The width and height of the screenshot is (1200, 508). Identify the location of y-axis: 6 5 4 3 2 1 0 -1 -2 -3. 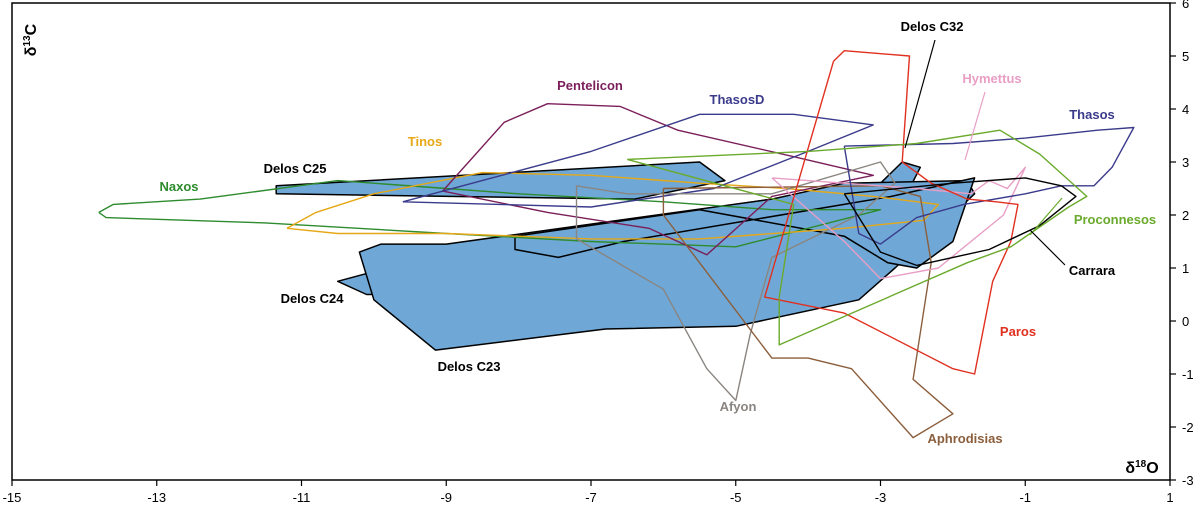
(1182, 244).